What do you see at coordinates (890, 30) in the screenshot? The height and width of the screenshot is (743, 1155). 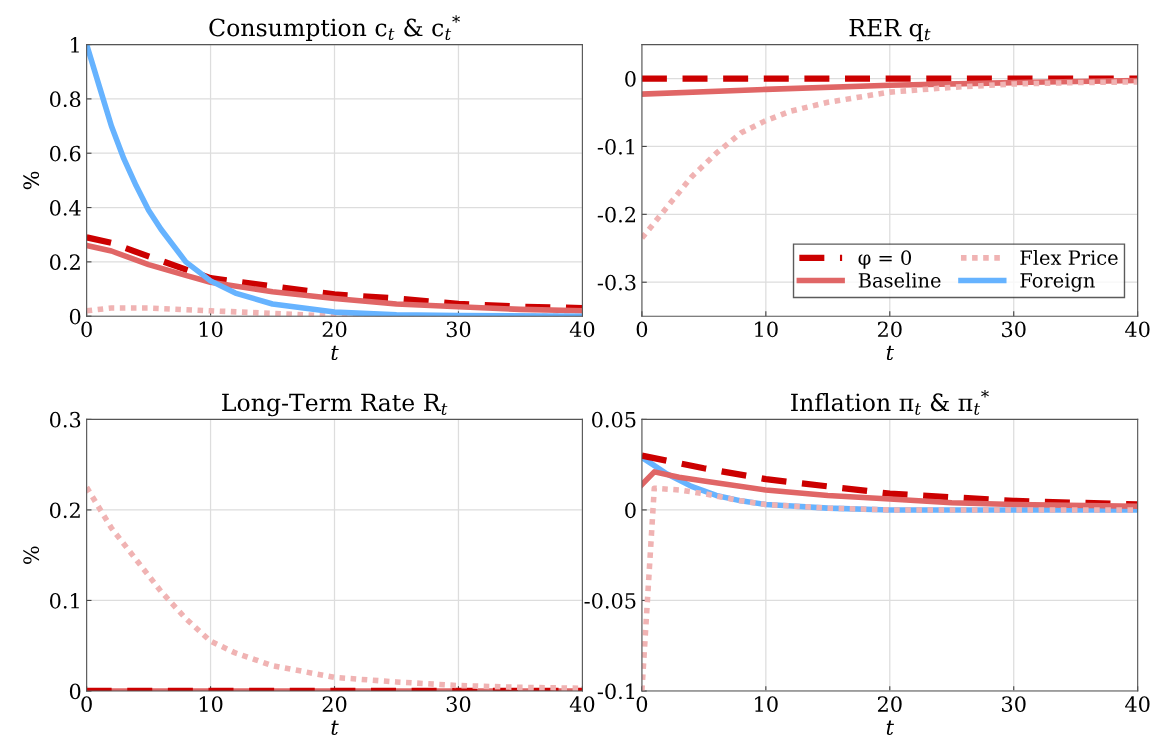 I see `chart-title: RER q$_{t}$` at bounding box center [890, 30].